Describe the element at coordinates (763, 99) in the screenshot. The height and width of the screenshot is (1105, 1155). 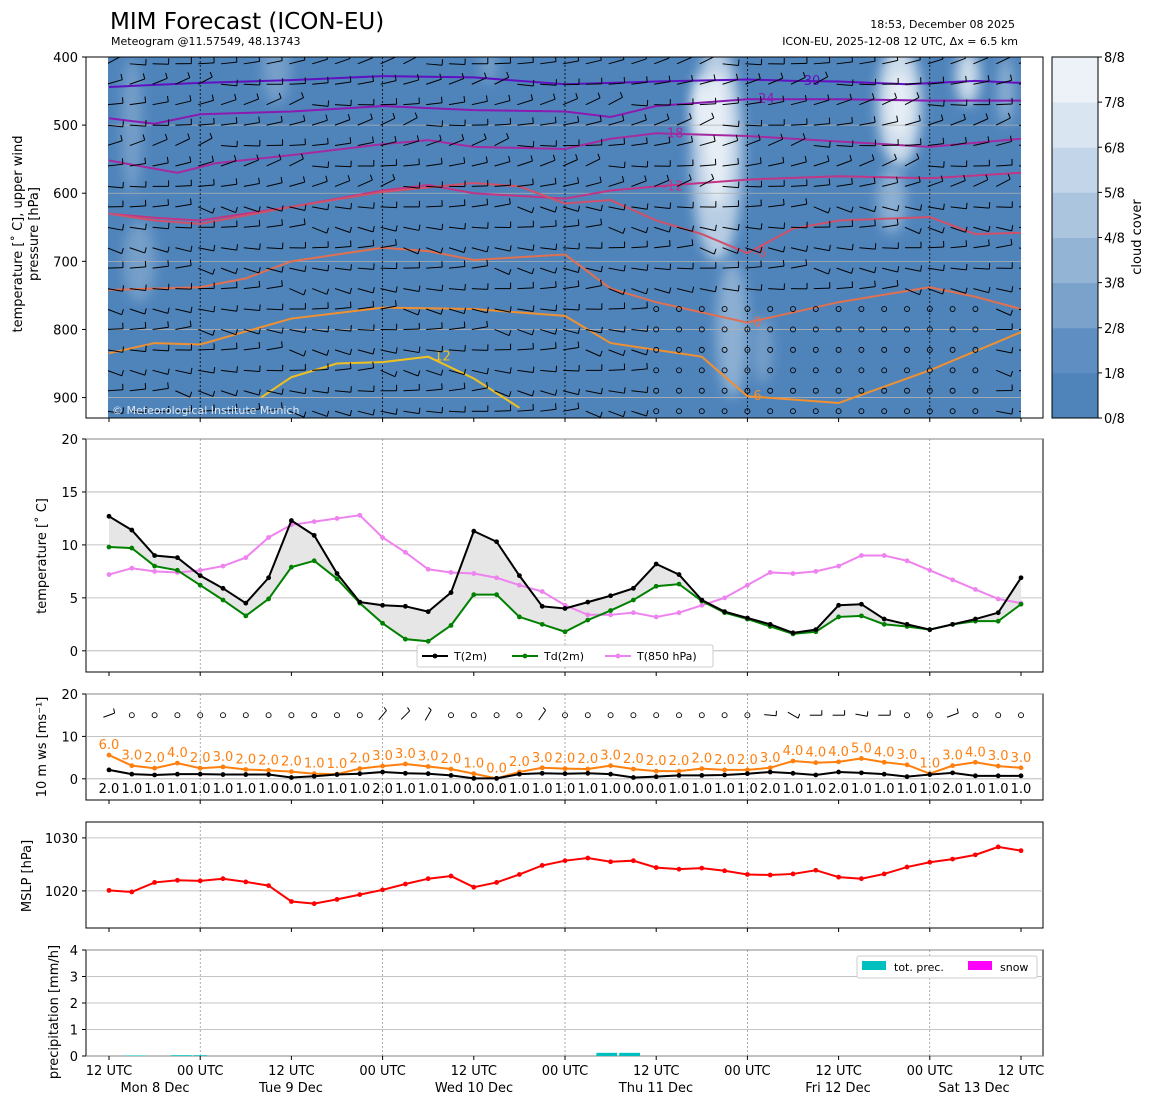
I see `isotherm-label--24: -24` at that location.